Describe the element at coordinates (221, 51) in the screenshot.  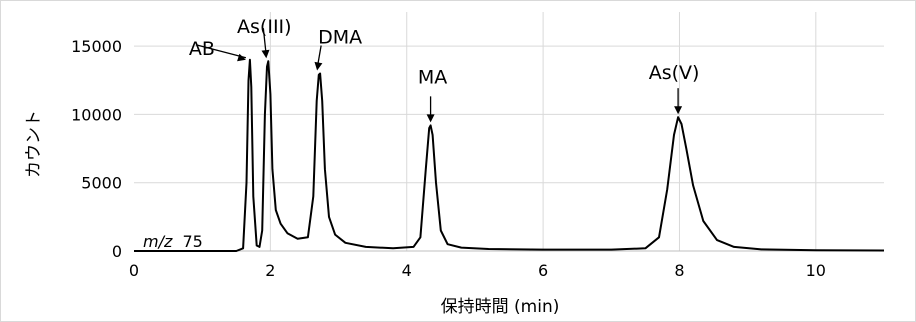
I see `peak-arrow-line` at that location.